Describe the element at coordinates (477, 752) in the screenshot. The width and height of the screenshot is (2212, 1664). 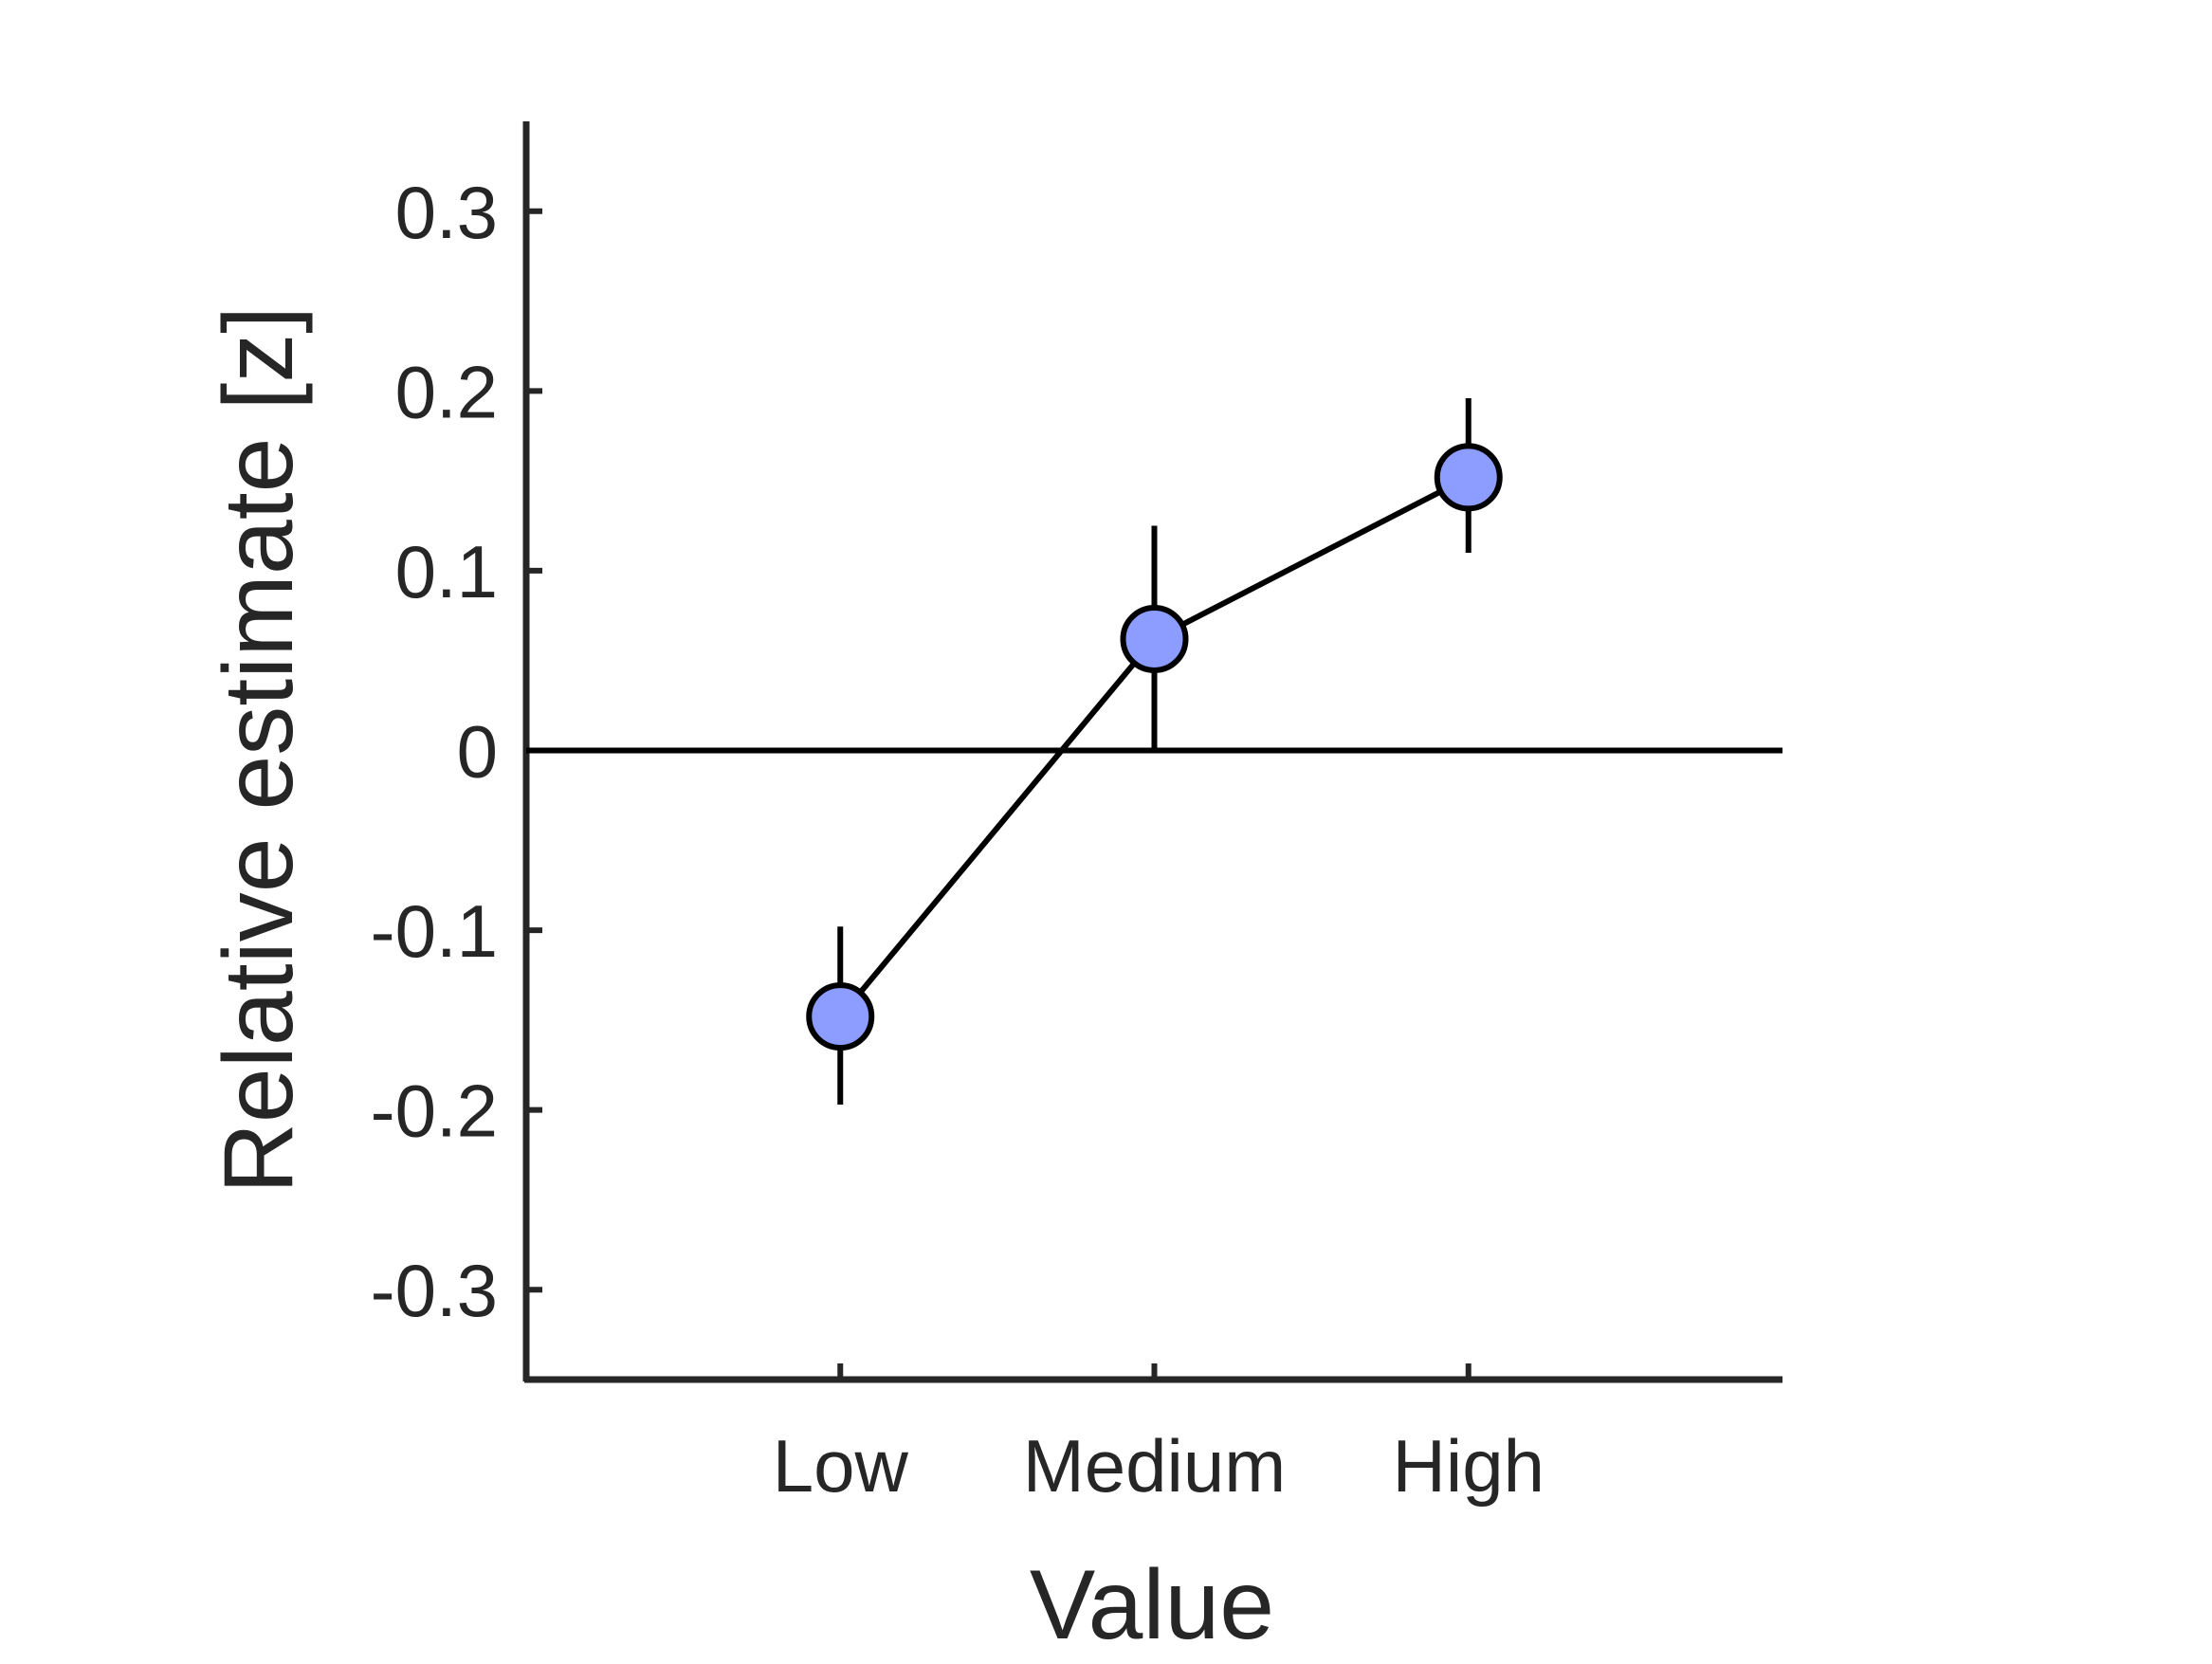
I see `y-tick-label: 0` at that location.